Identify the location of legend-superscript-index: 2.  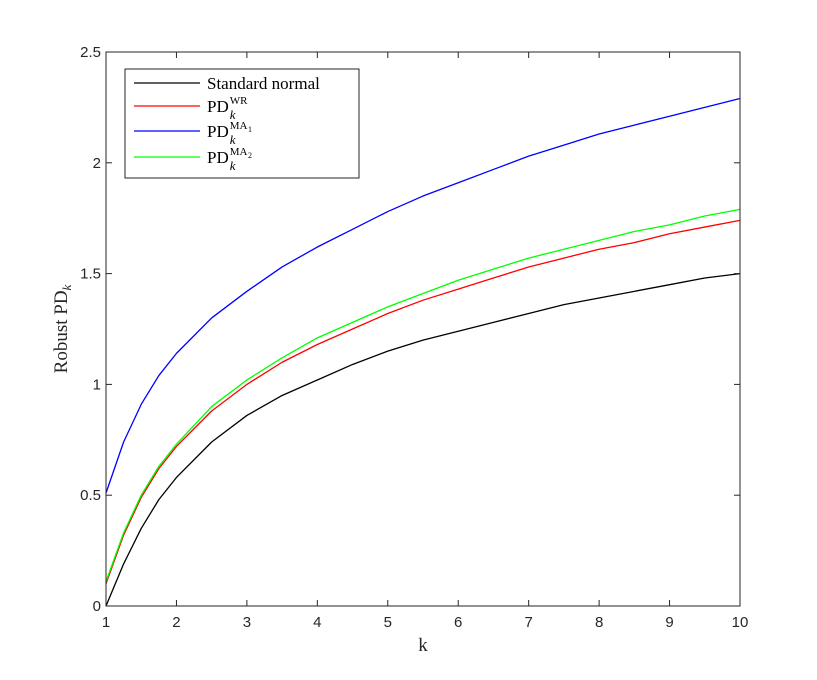
(250, 155).